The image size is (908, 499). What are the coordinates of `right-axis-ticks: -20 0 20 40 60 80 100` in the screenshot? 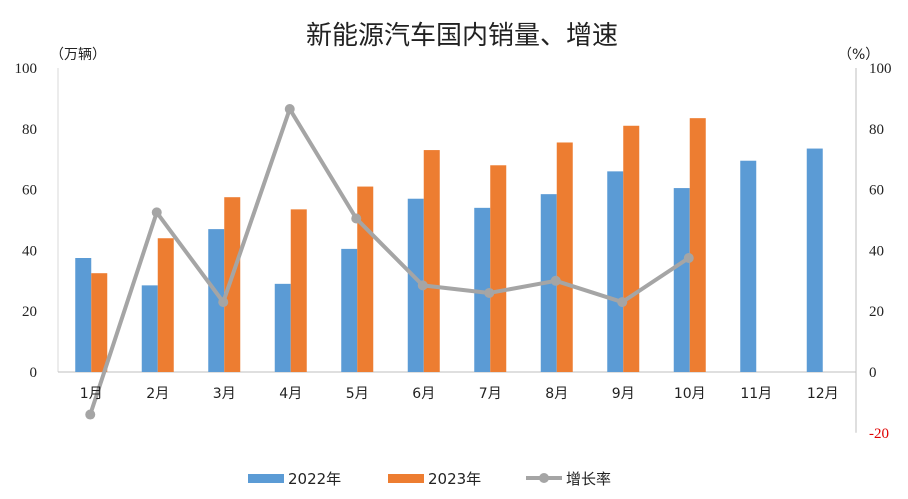 It's located at (880, 251).